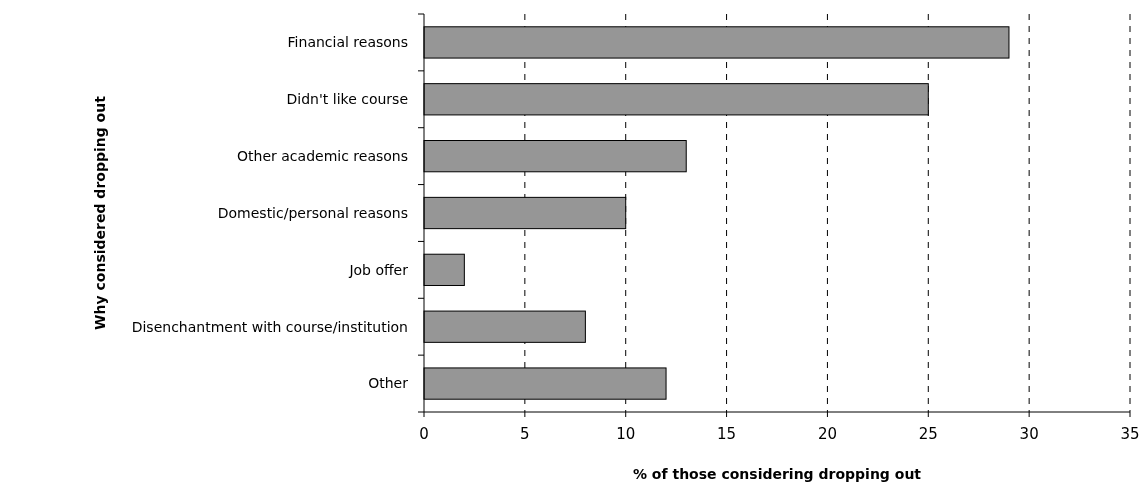 The width and height of the screenshot is (1144, 493). What do you see at coordinates (1130, 434) in the screenshot?
I see `x-tick-label: 35` at bounding box center [1130, 434].